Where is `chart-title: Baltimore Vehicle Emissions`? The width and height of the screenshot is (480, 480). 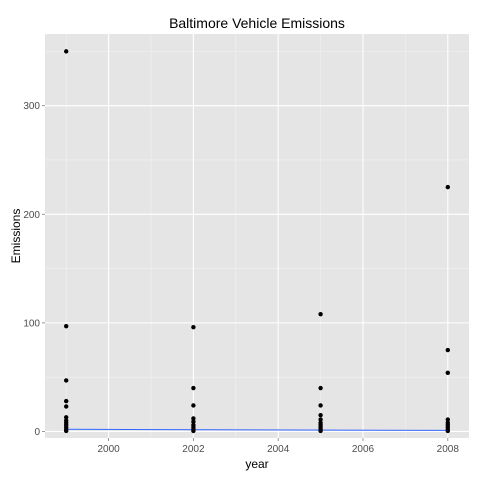
chart-title: Baltimore Vehicle Emissions is located at coordinates (257, 23).